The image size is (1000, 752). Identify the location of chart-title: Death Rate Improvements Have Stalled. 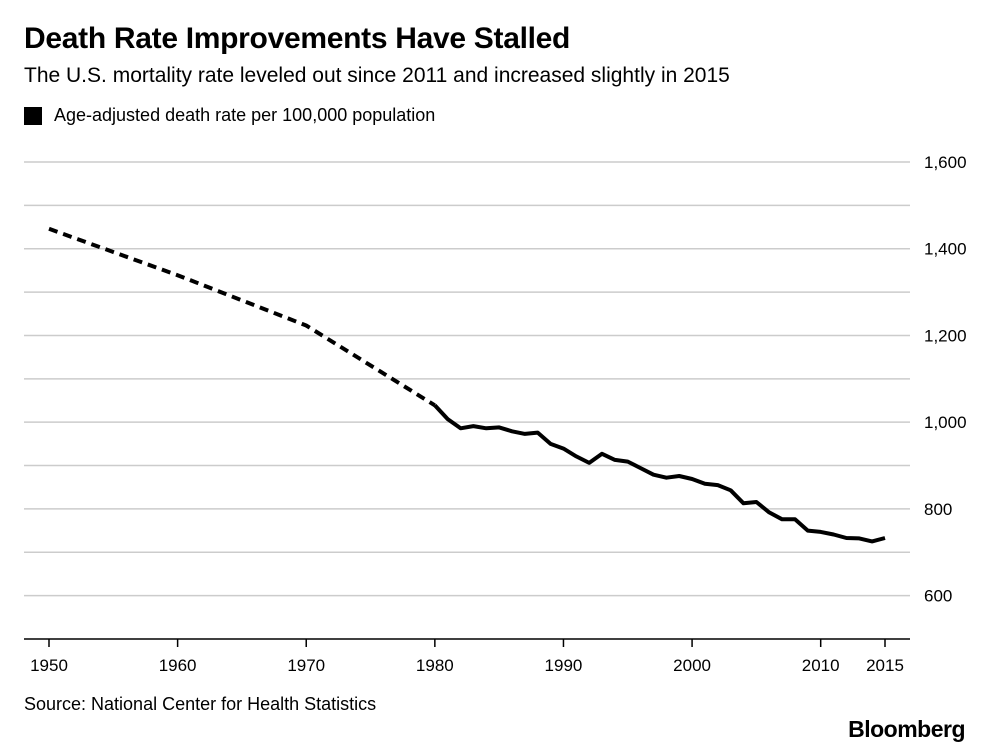
(297, 38).